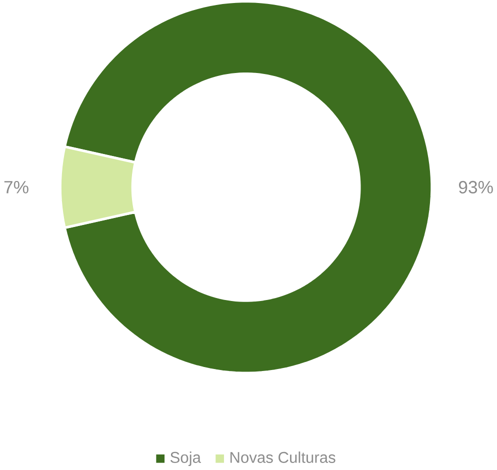 The image size is (497, 470). I want to click on data-label: 93%, so click(475, 187).